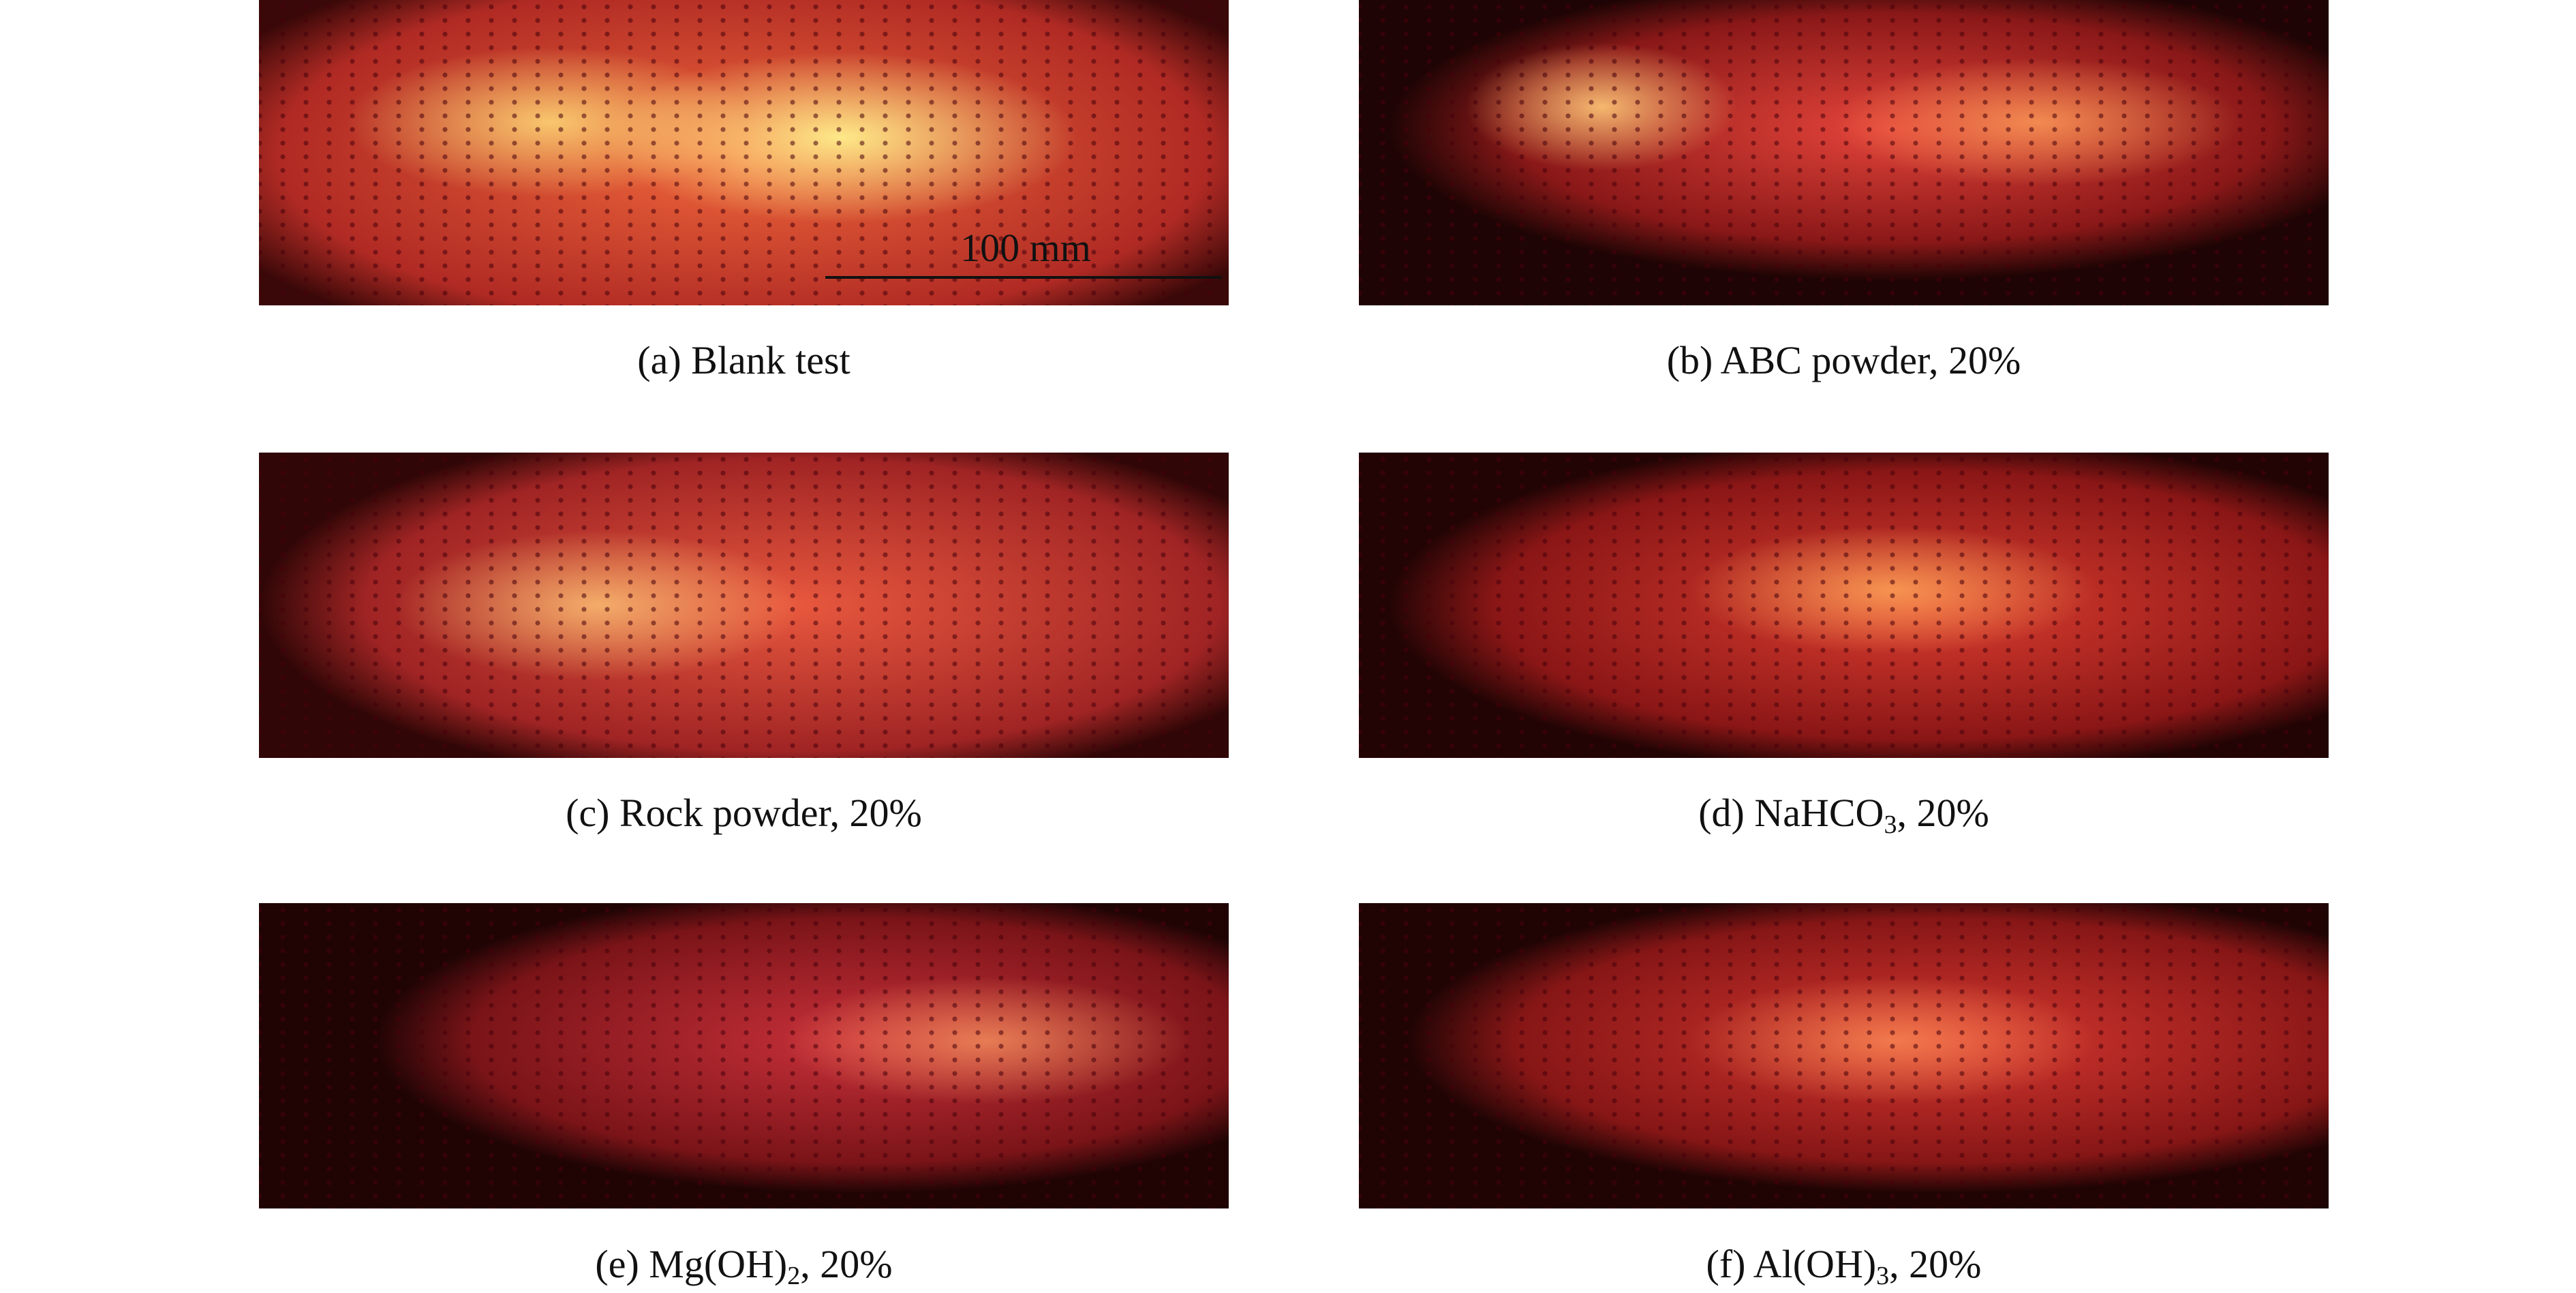  I want to click on caption: (f) Al(OH)3, 20%, so click(1844, 1266).